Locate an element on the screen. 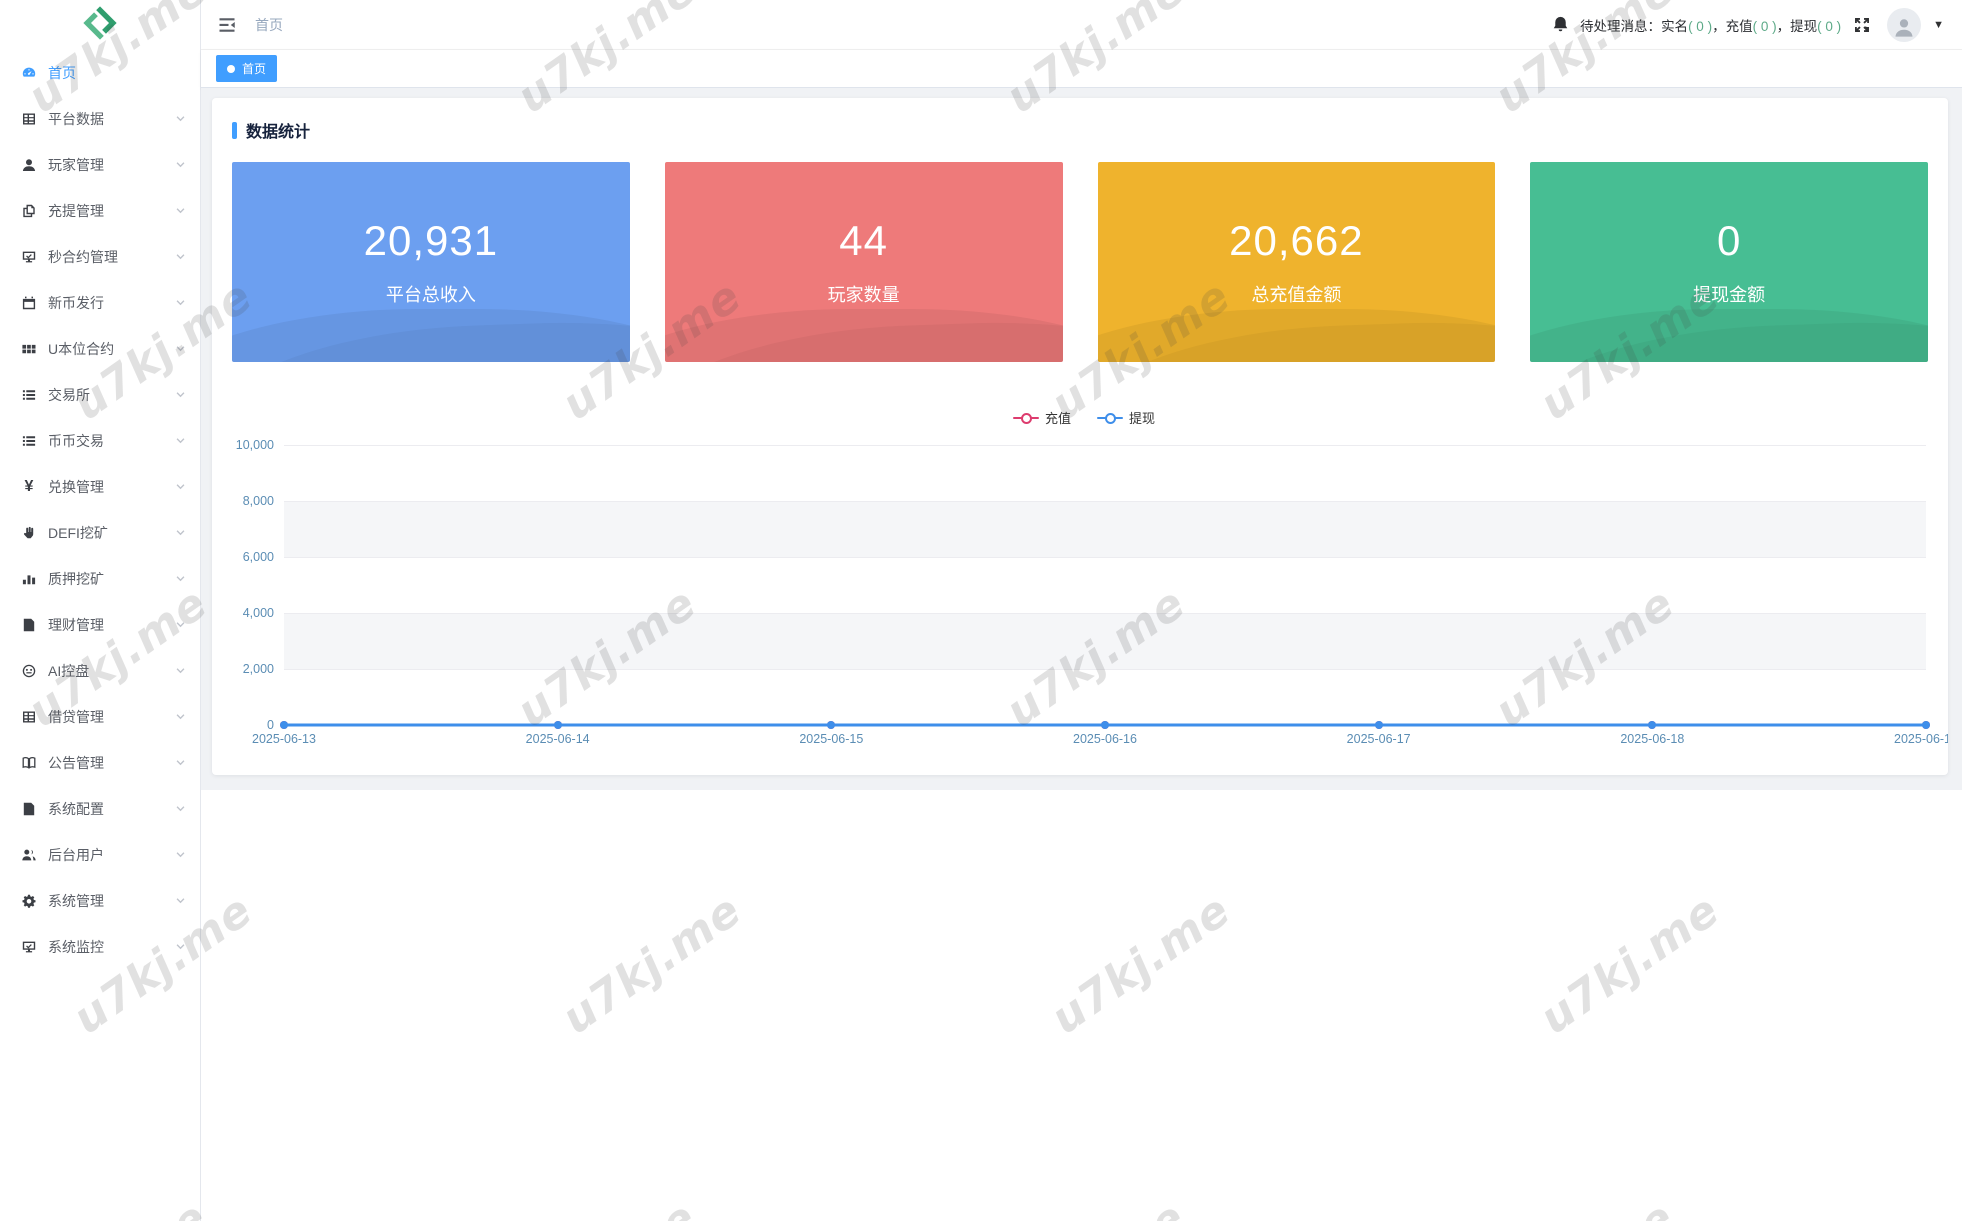  sidebar-item-5: 新币发行 is located at coordinates (100, 303).